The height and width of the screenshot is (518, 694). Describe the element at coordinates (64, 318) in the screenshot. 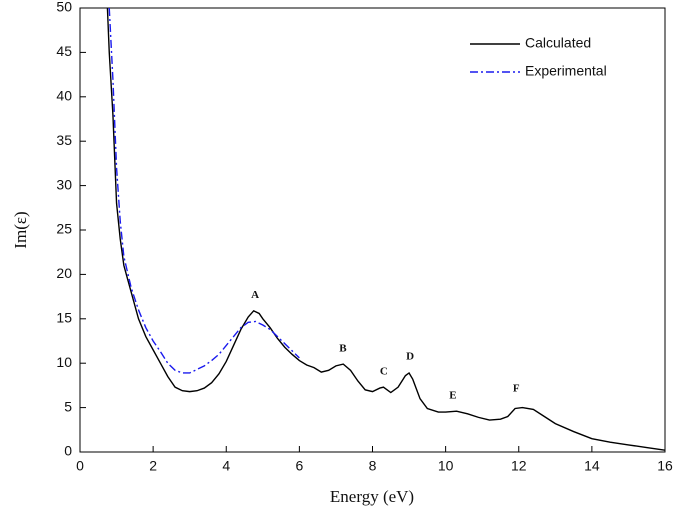

I see `y-tick-label: 15` at that location.